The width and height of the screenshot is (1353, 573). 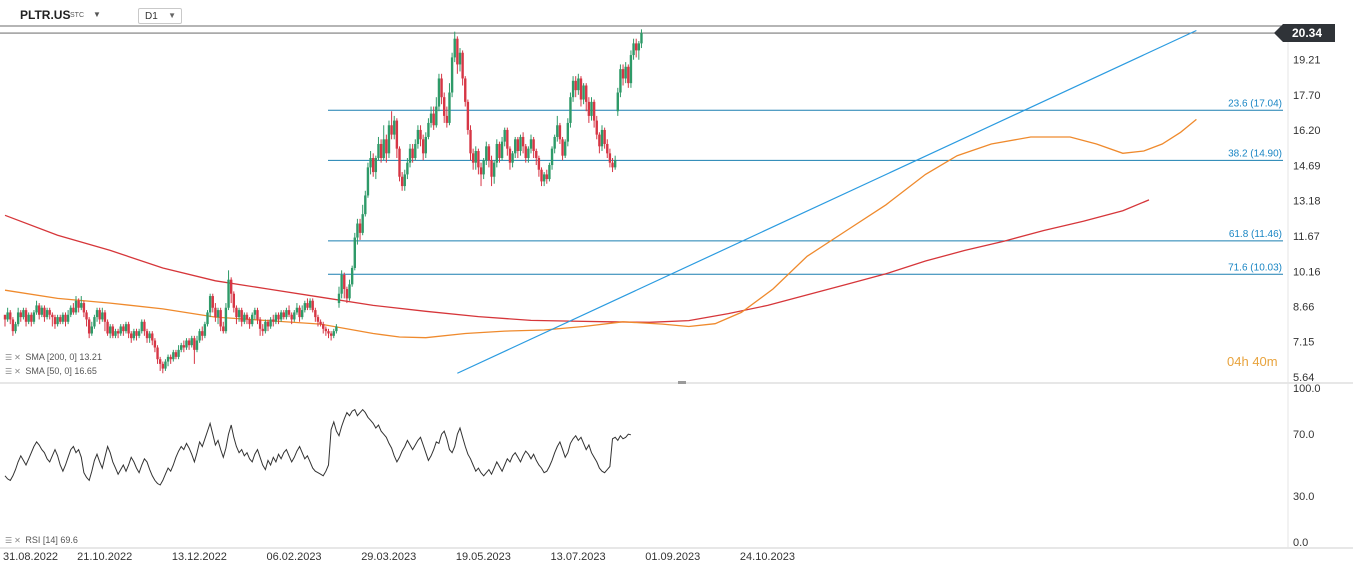 I want to click on timeframe-value: D1, so click(x=151, y=16).